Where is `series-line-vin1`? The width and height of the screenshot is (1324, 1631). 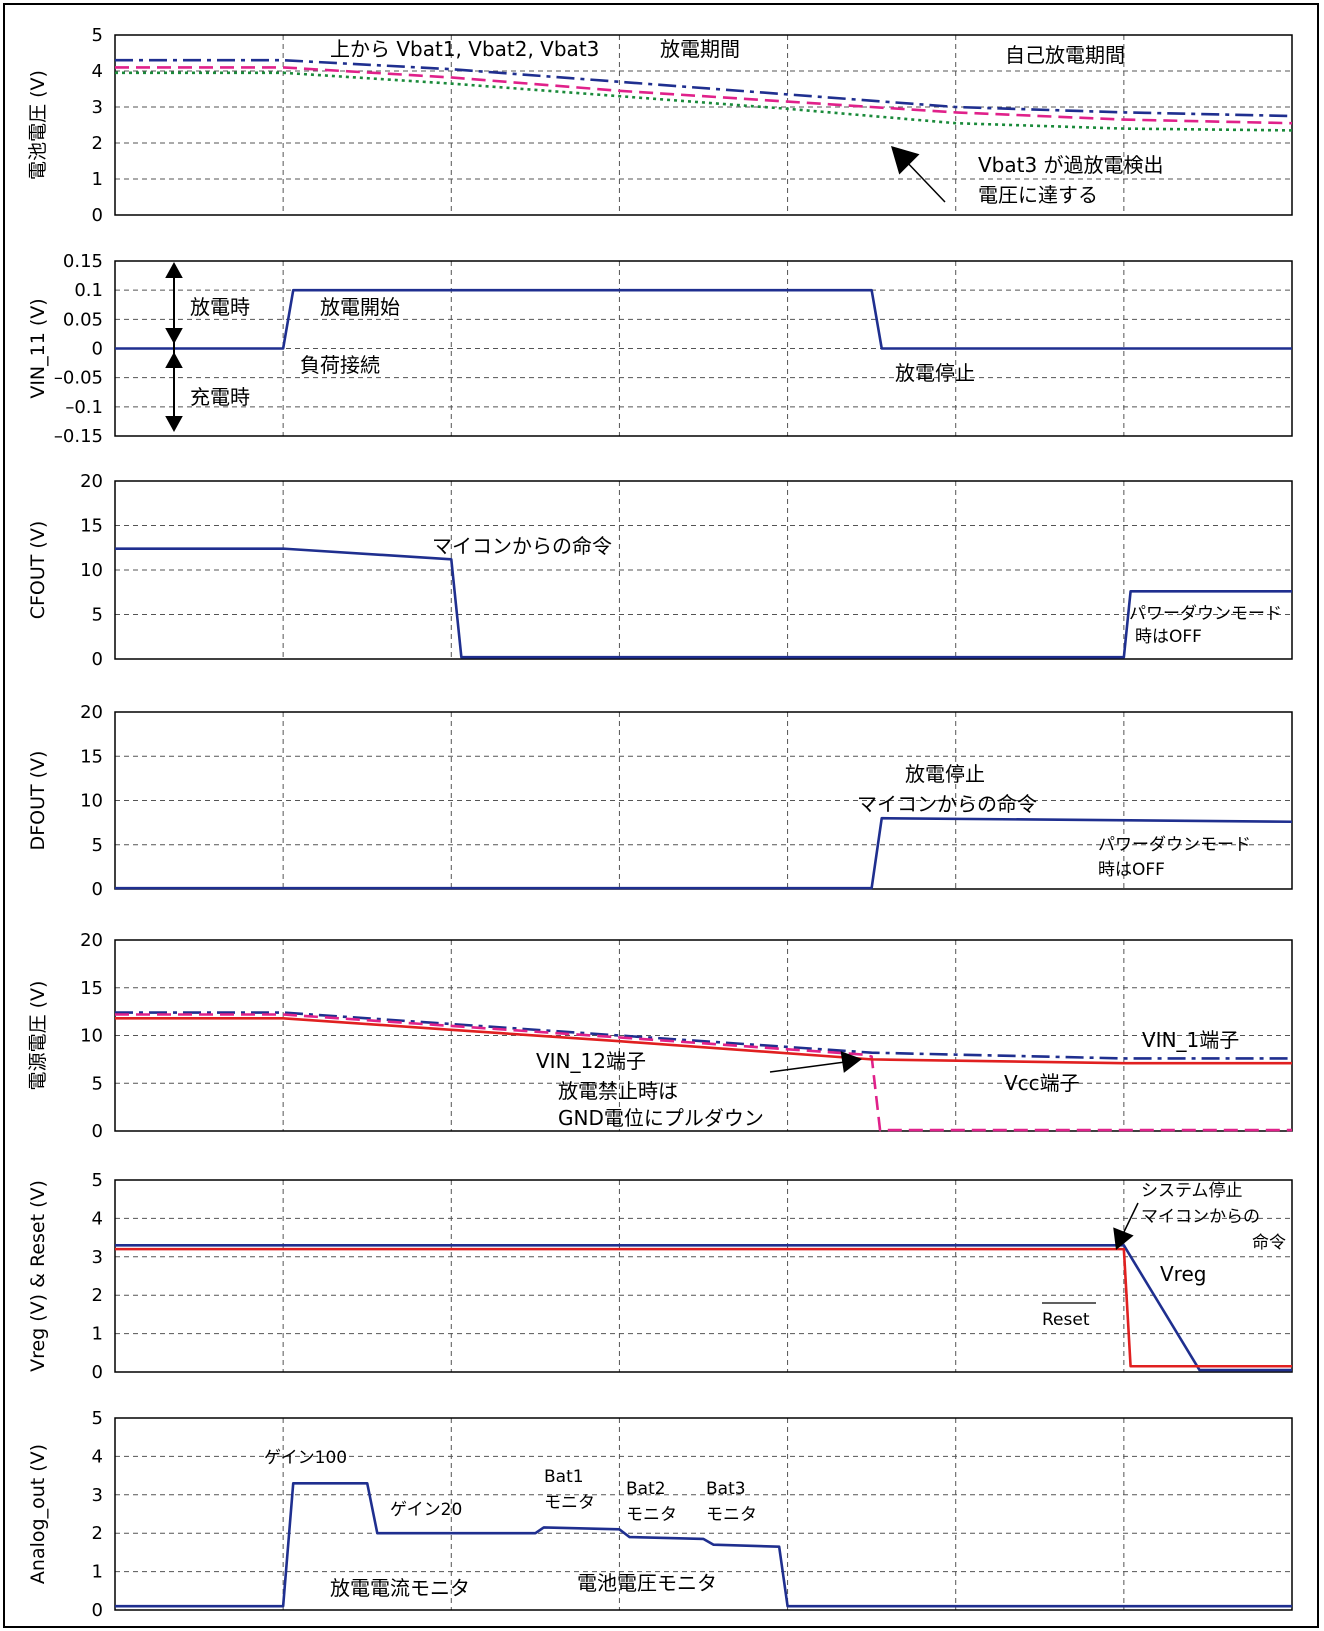
series-line-vin1 is located at coordinates (703, 1035).